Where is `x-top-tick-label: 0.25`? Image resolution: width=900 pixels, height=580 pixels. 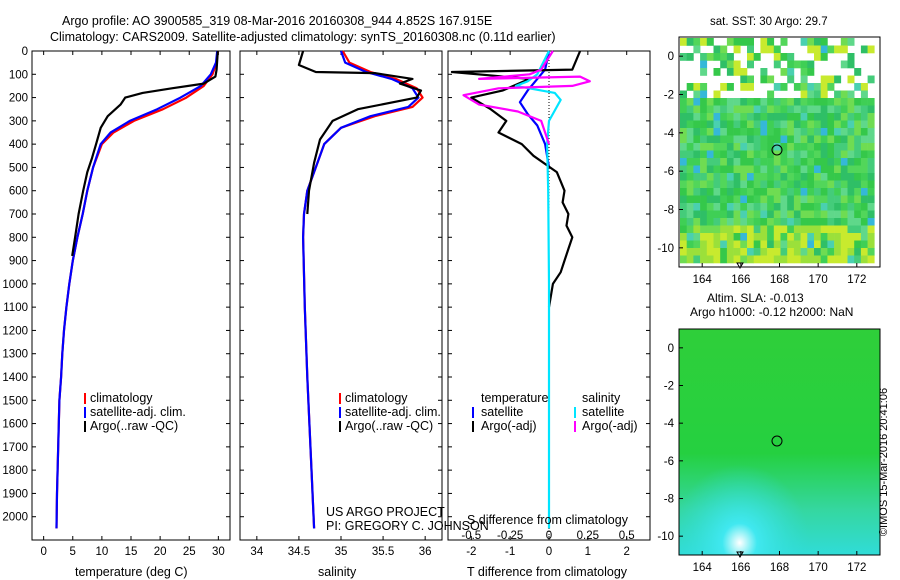
x-top-tick-label: 0.25 is located at coordinates (588, 536).